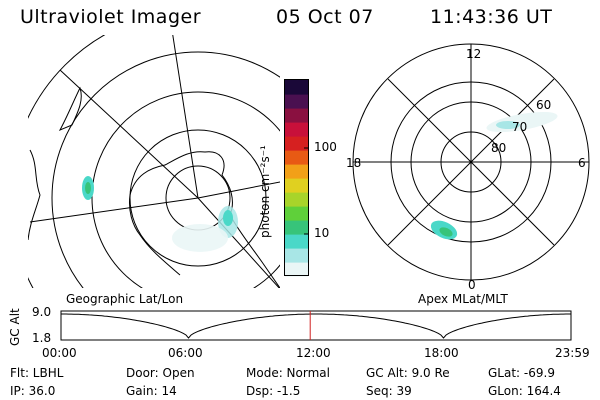  Describe the element at coordinates (151, 391) in the screenshot. I see `gain-status: Gain: 14` at that location.